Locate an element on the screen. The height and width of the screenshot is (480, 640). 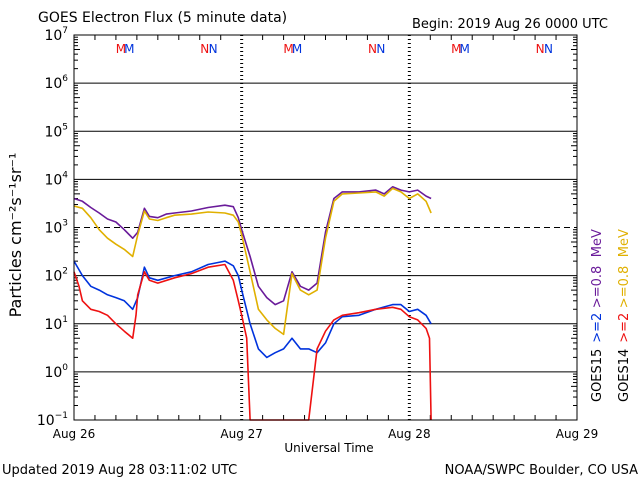
credit-text: NOAA/SWPC Boulder, CO USA is located at coordinates (541, 470).